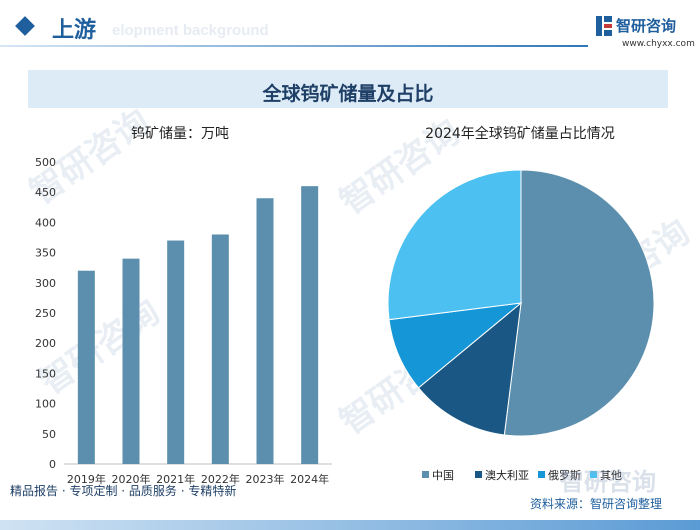  What do you see at coordinates (265, 479) in the screenshot?
I see `x-tick-label: 2023年` at bounding box center [265, 479].